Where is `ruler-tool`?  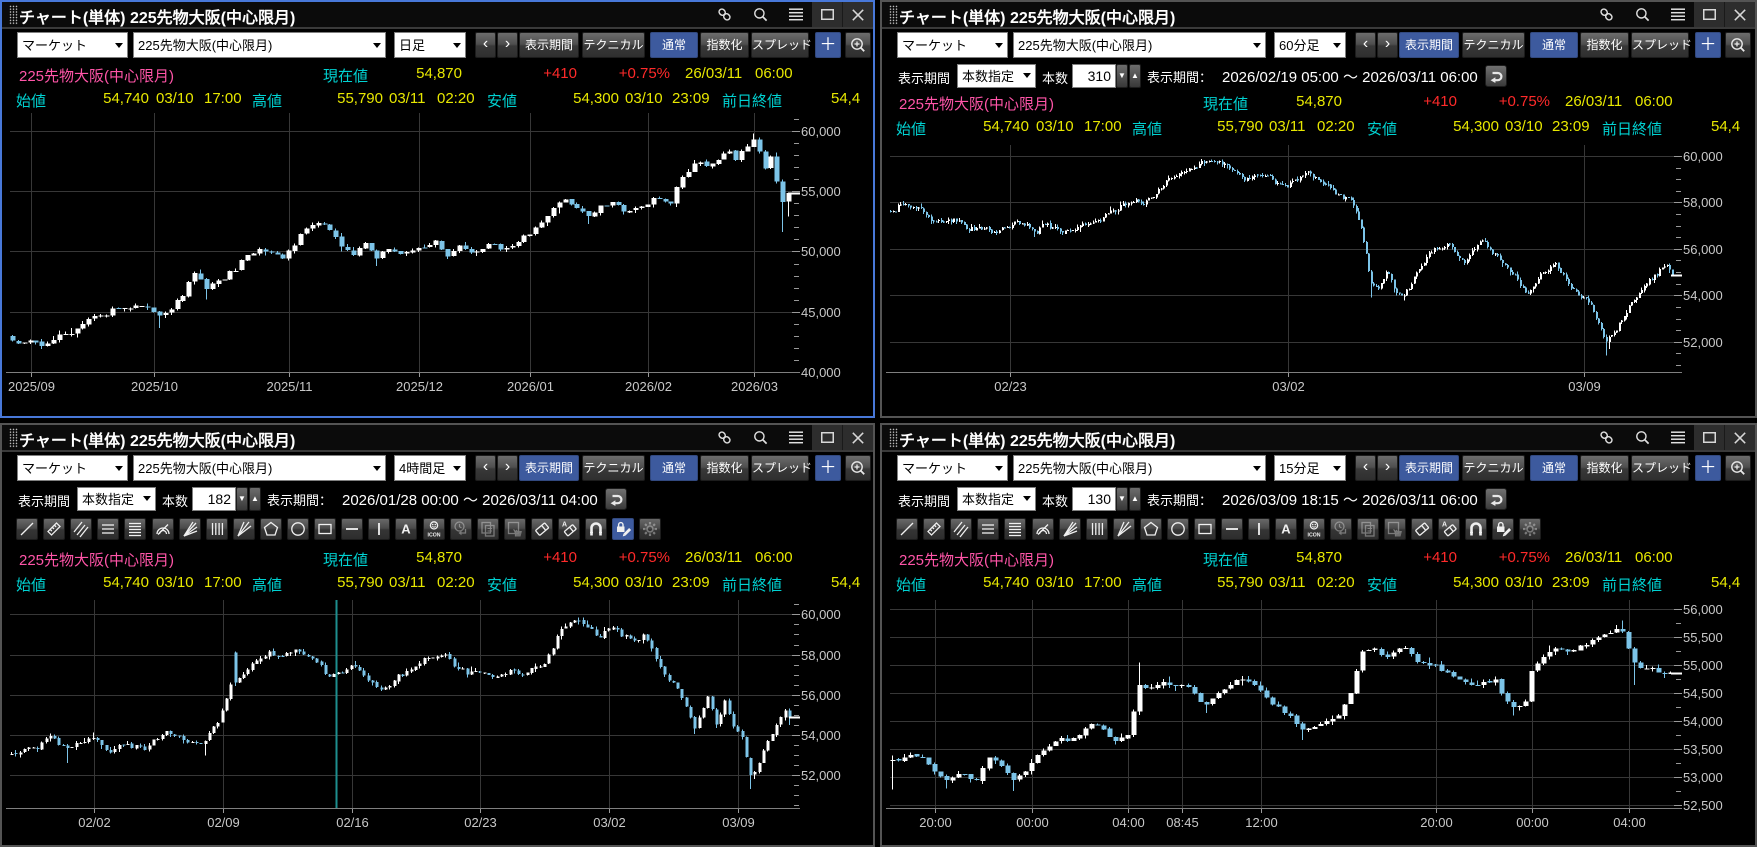 ruler-tool is located at coordinates (934, 529).